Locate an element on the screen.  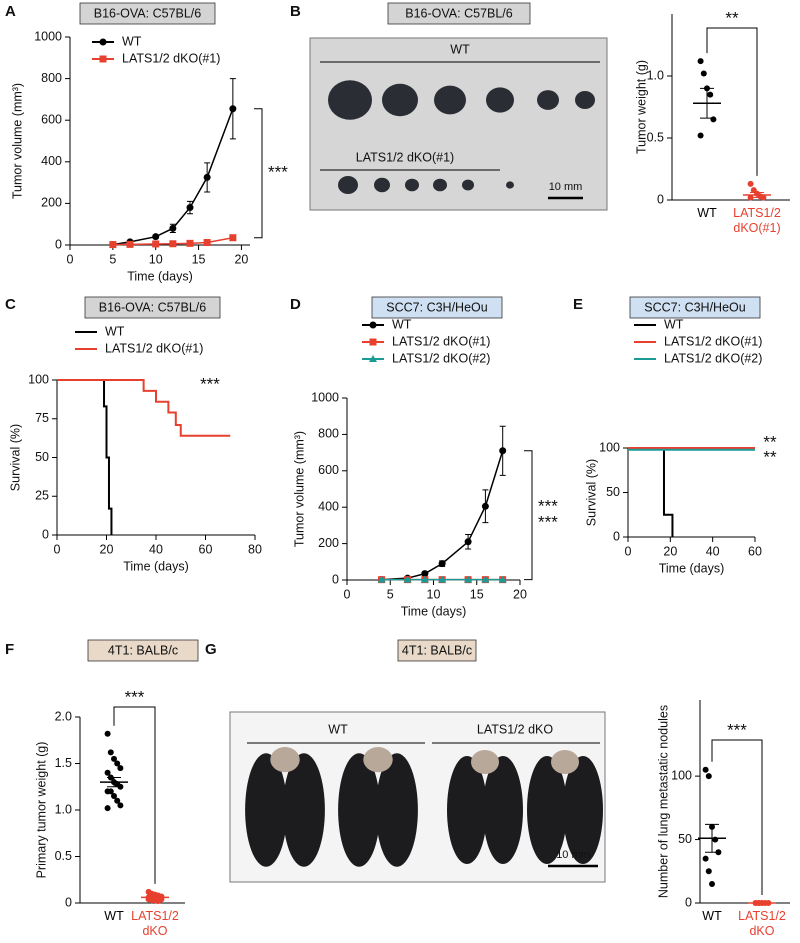
y-tick-label: 1.0 is located at coordinates (63, 809).